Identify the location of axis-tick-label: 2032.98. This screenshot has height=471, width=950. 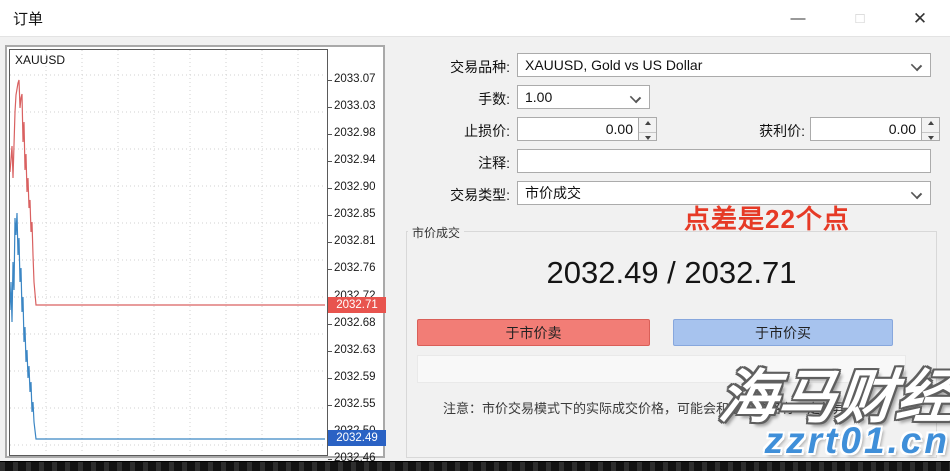
(357, 134).